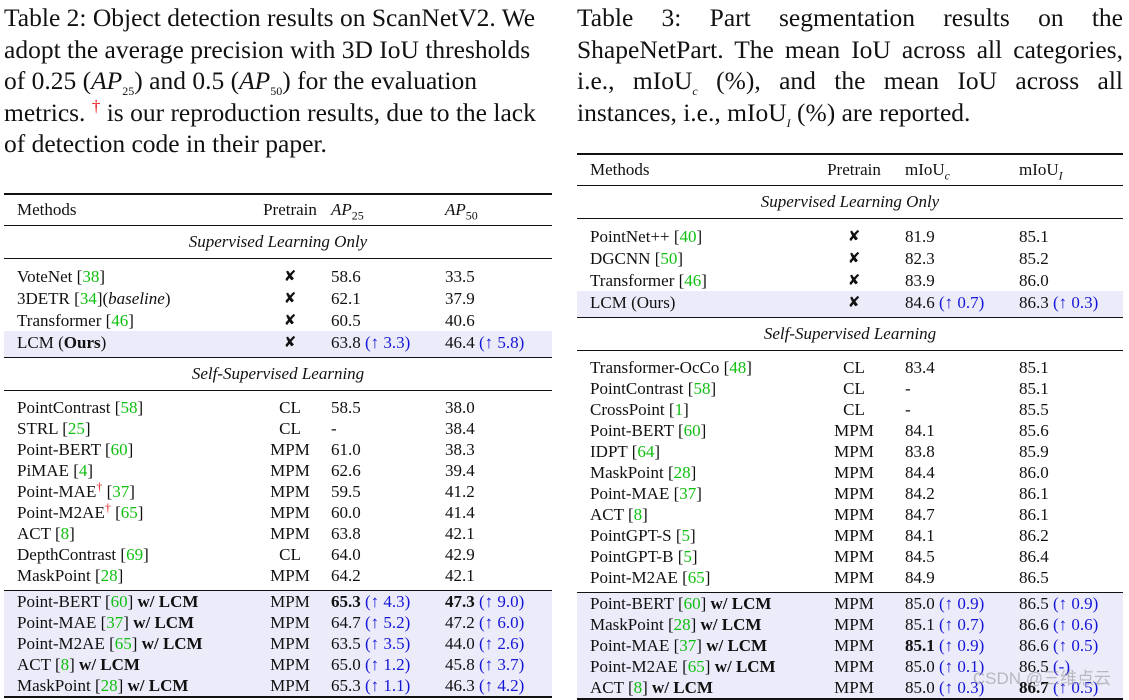 The height and width of the screenshot is (700, 1129). I want to click on method-name: Point-M2AE [65], so click(690, 580).